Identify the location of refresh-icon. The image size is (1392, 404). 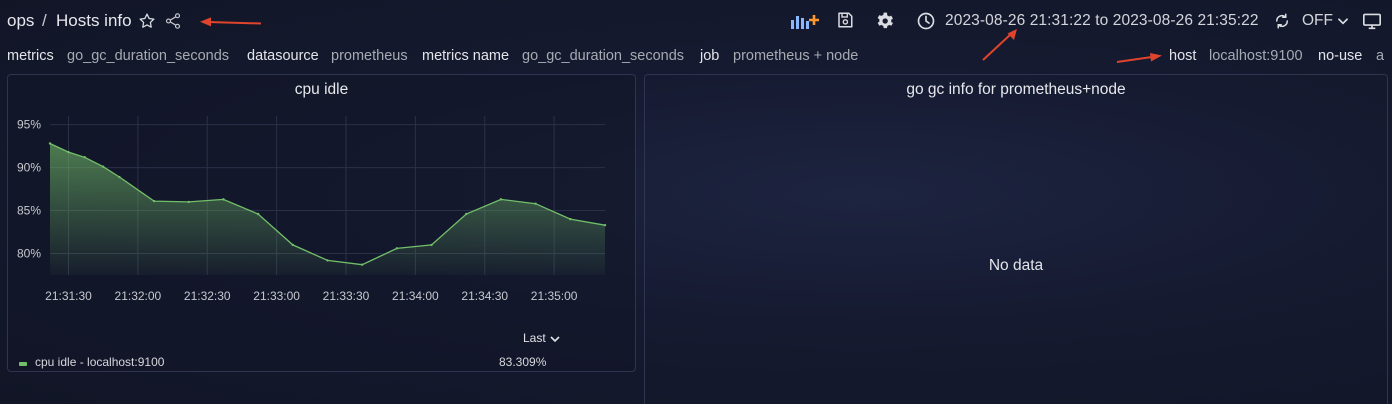
(1282, 21).